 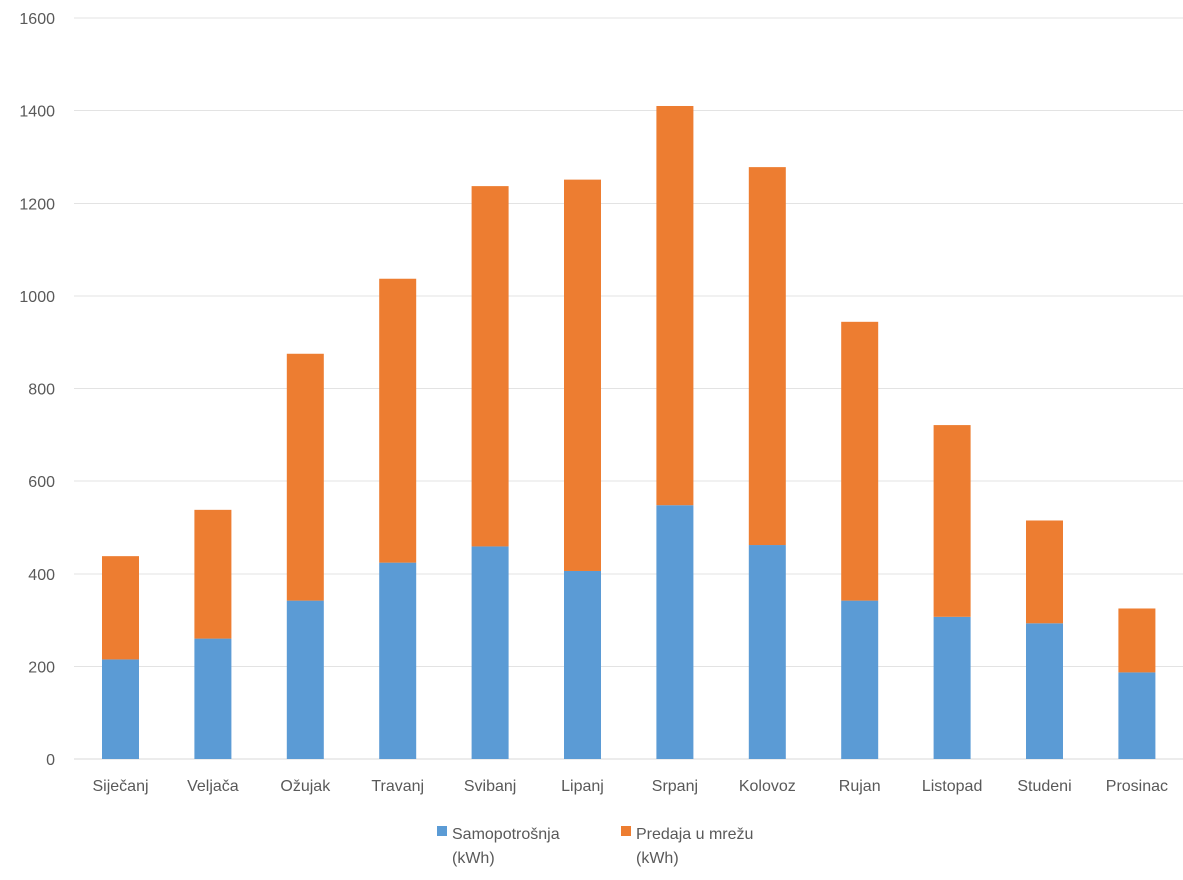 What do you see at coordinates (767, 786) in the screenshot?
I see `x-tick-label: Kolovoz` at bounding box center [767, 786].